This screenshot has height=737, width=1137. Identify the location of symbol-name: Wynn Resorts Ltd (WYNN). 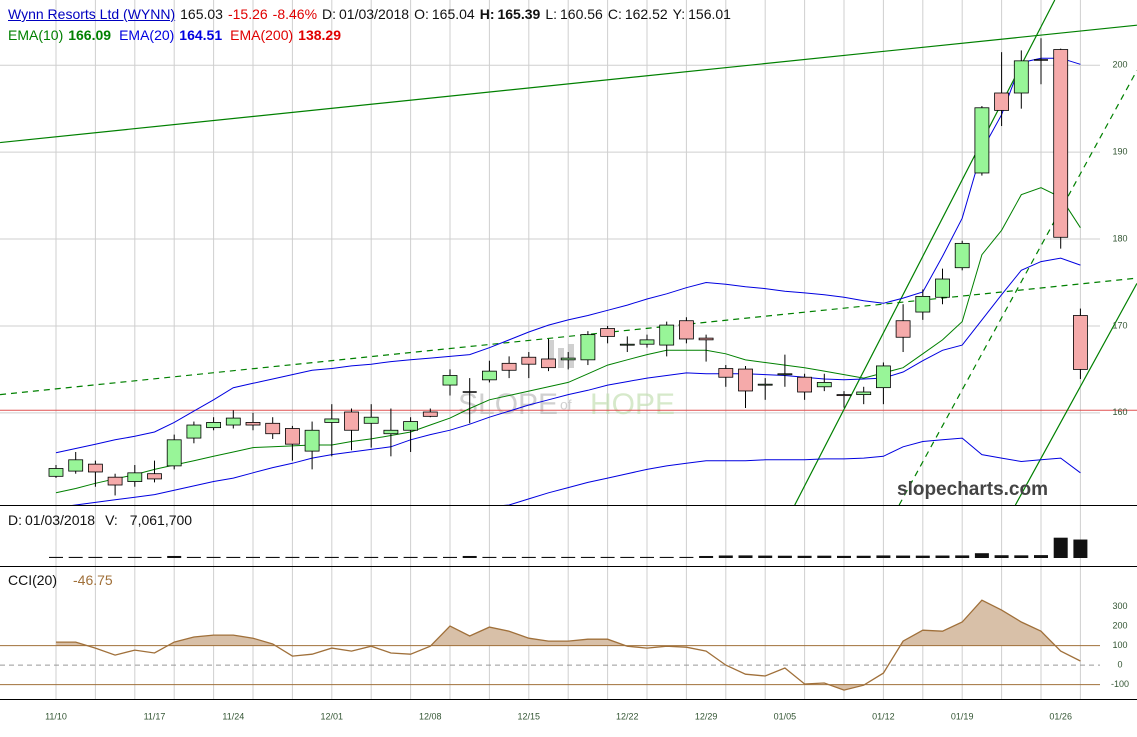
(92, 14).